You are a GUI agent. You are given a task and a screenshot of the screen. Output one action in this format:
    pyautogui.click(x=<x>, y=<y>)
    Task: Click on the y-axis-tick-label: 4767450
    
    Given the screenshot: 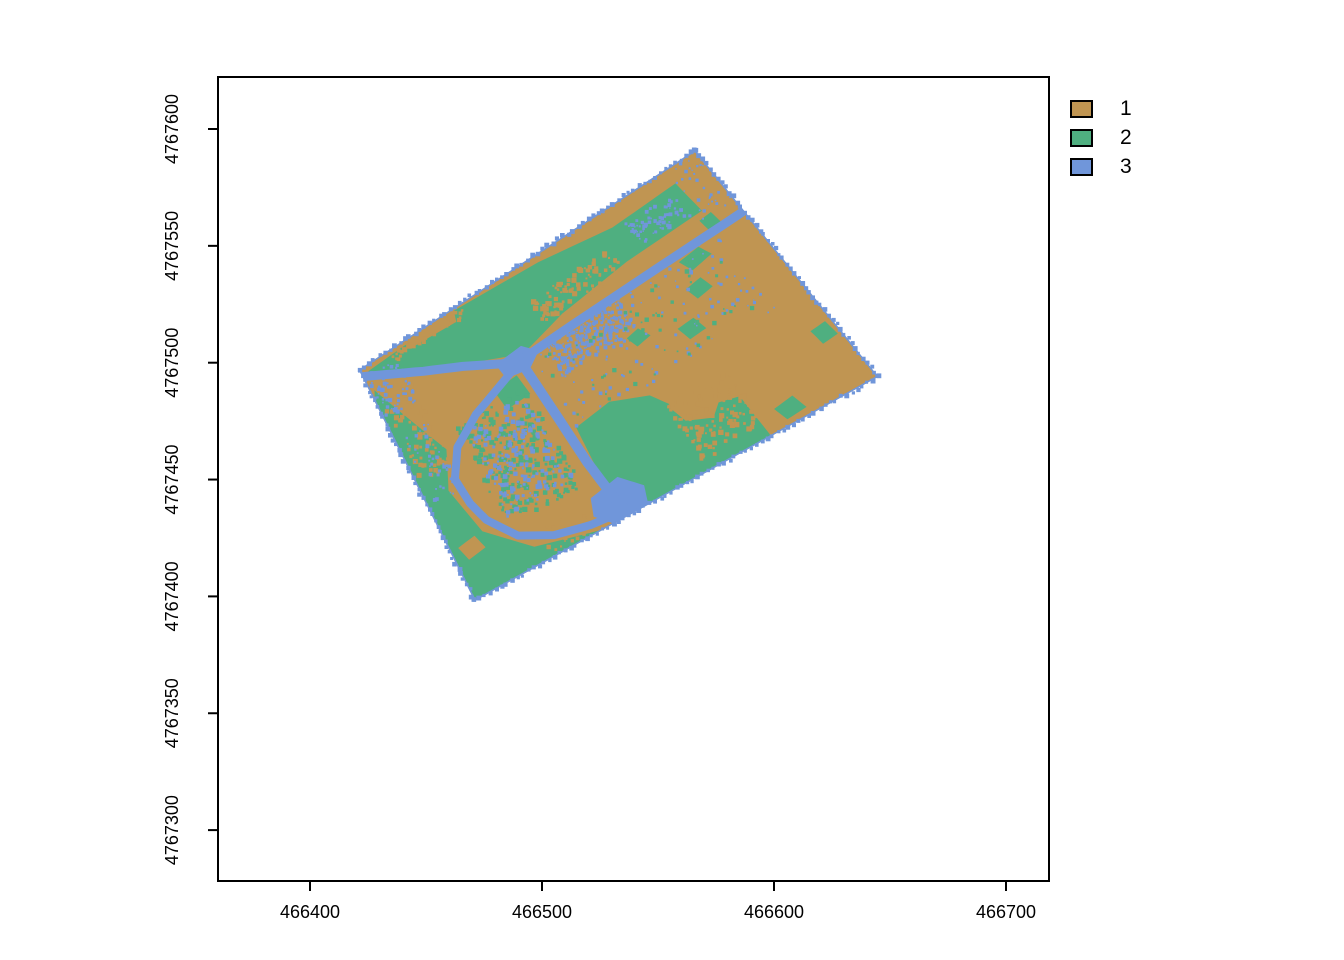 What is the action you would take?
    pyautogui.click(x=172, y=480)
    